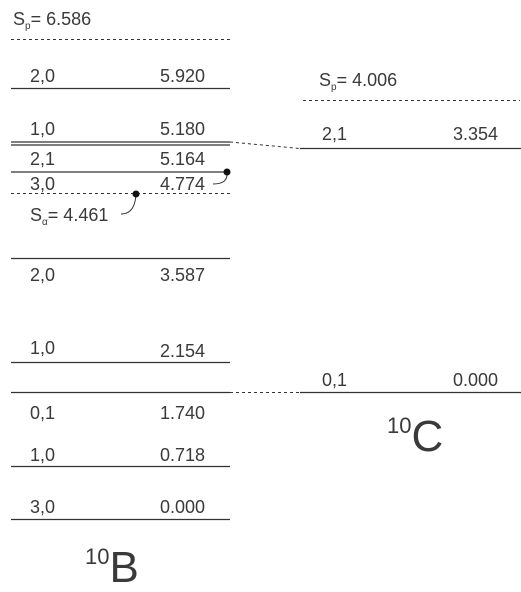 This screenshot has height=592, width=521. I want to click on analog-connector-2-1-line, so click(265, 145).